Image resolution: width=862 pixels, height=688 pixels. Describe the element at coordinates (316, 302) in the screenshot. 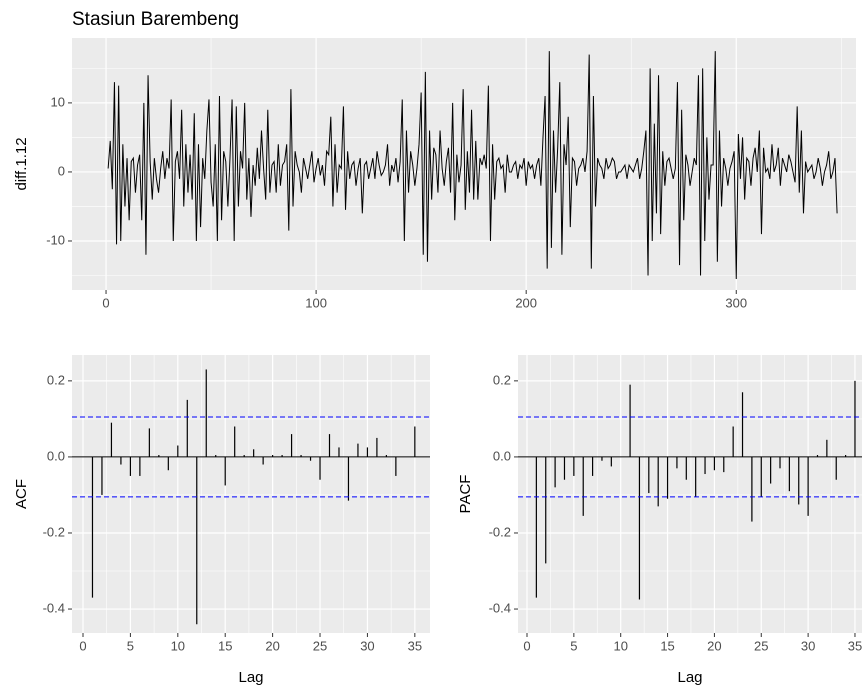

I see `x-tick-label: 100` at that location.